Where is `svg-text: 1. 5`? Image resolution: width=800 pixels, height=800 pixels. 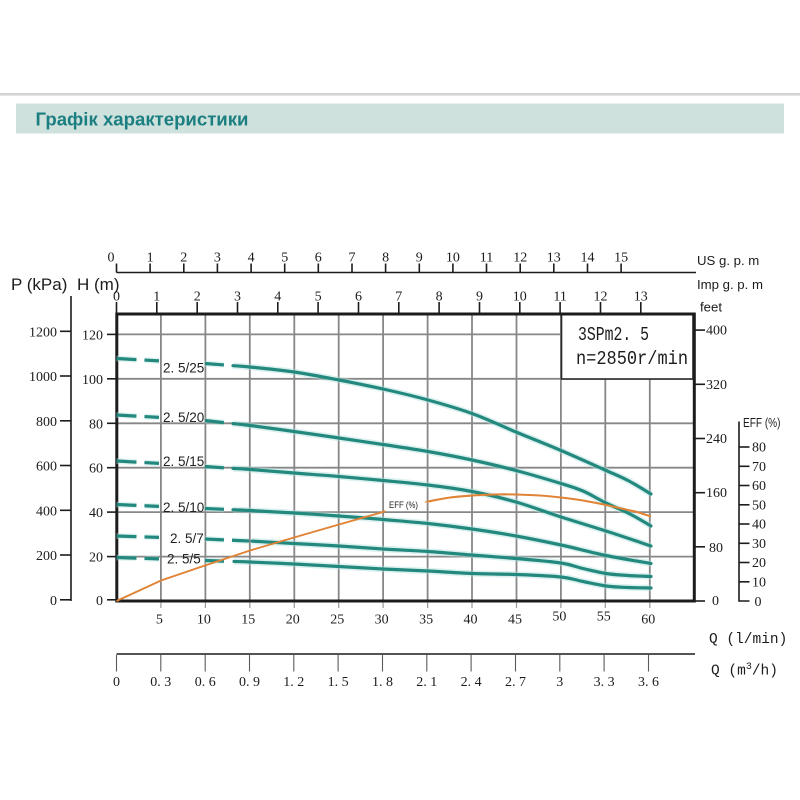 svg-text: 1. 5 is located at coordinates (338, 682).